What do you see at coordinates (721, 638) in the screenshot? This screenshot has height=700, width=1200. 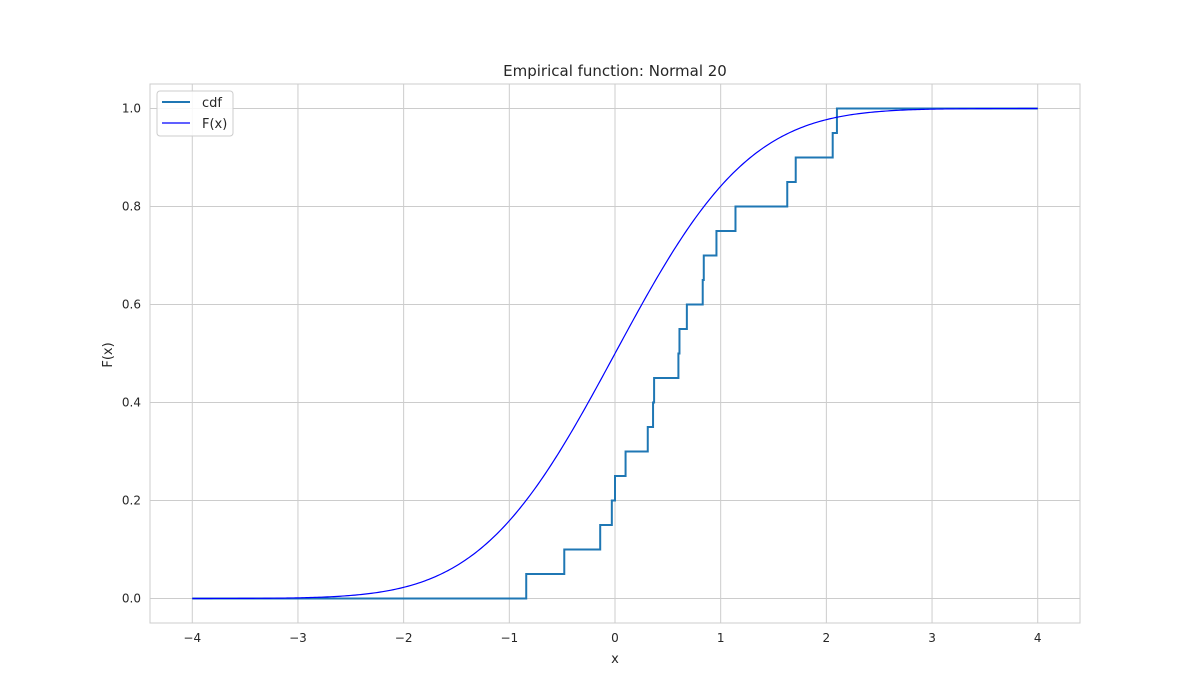 I see `x-tick-label: 1` at bounding box center [721, 638].